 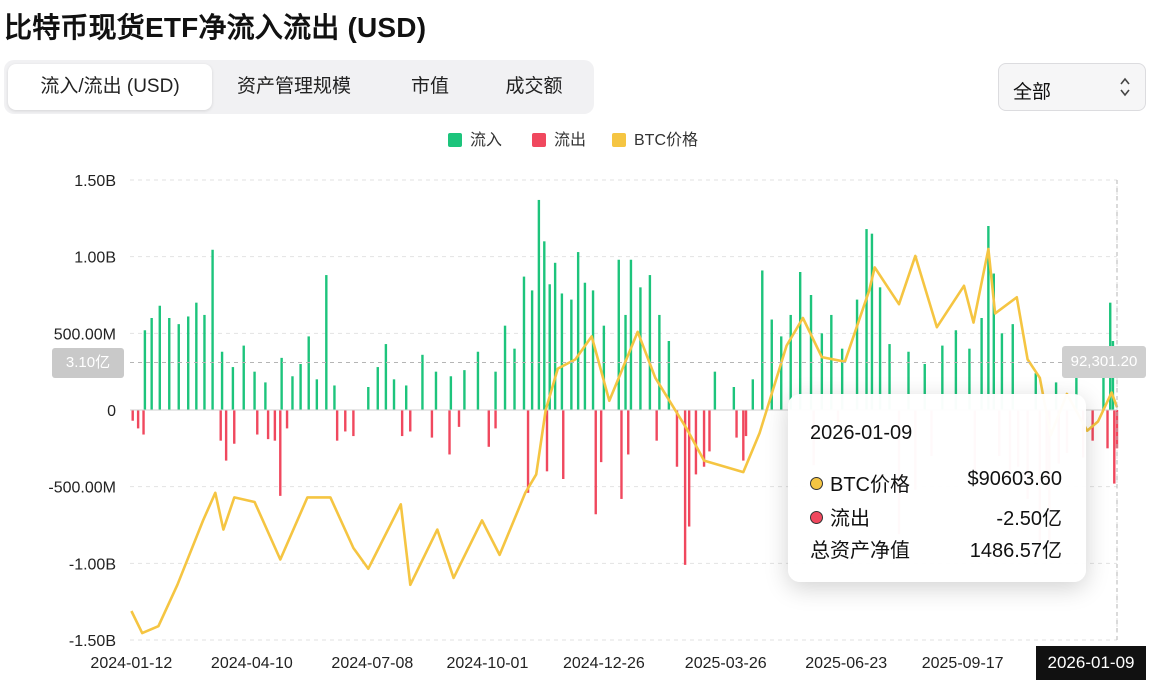 What do you see at coordinates (1104, 362) in the screenshot?
I see `crosshair-price-badge: 92,301.20` at bounding box center [1104, 362].